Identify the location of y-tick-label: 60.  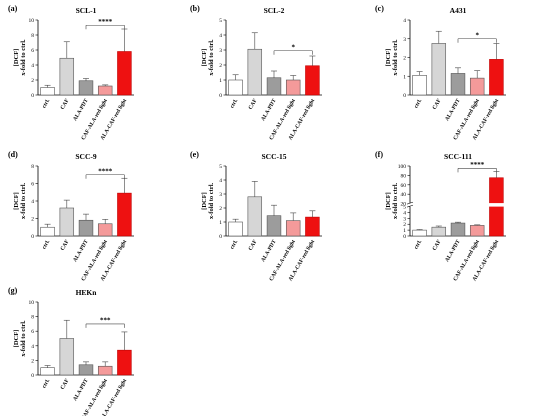
(404, 186).